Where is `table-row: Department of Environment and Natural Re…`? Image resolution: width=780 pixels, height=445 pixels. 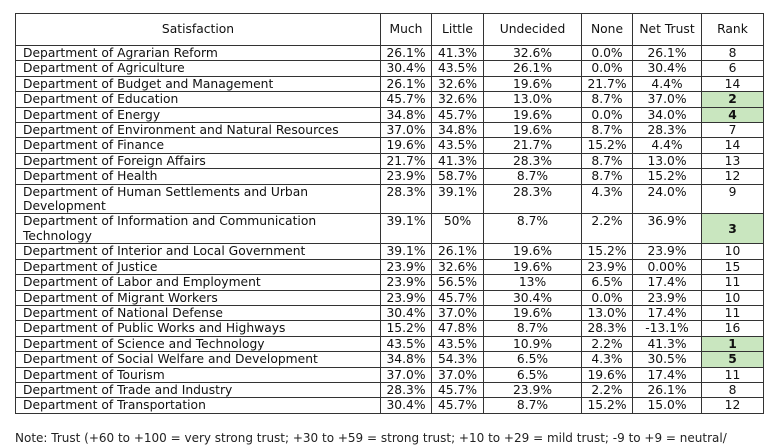 table-row: Department of Environment and Natural Re… is located at coordinates (389, 130).